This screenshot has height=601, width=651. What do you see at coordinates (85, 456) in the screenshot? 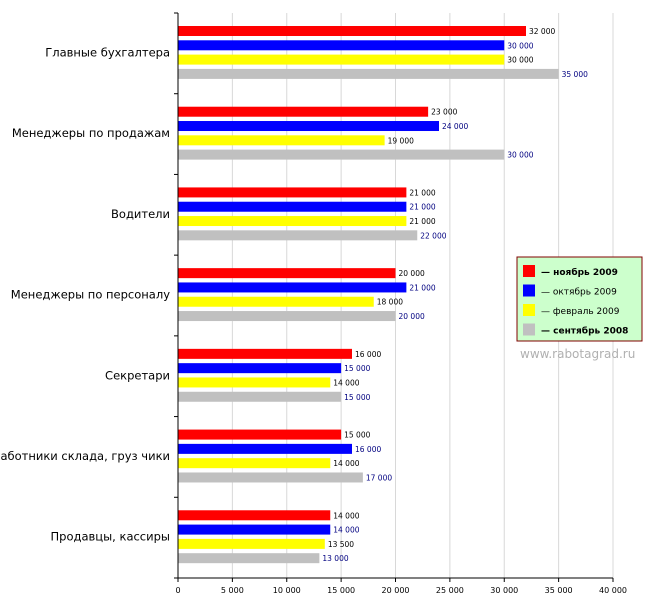
I see `category-label: Работники склада, груз чики` at bounding box center [85, 456].